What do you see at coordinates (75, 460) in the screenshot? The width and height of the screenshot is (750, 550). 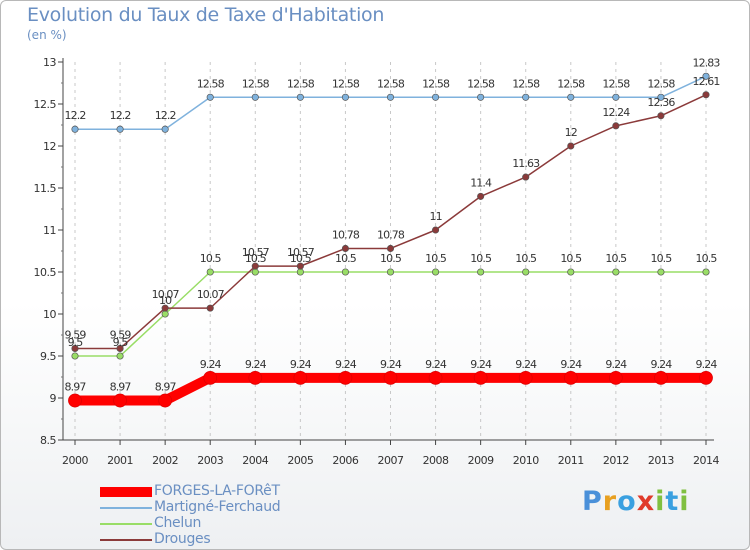 I see `x-tick-label: 2000` at bounding box center [75, 460].